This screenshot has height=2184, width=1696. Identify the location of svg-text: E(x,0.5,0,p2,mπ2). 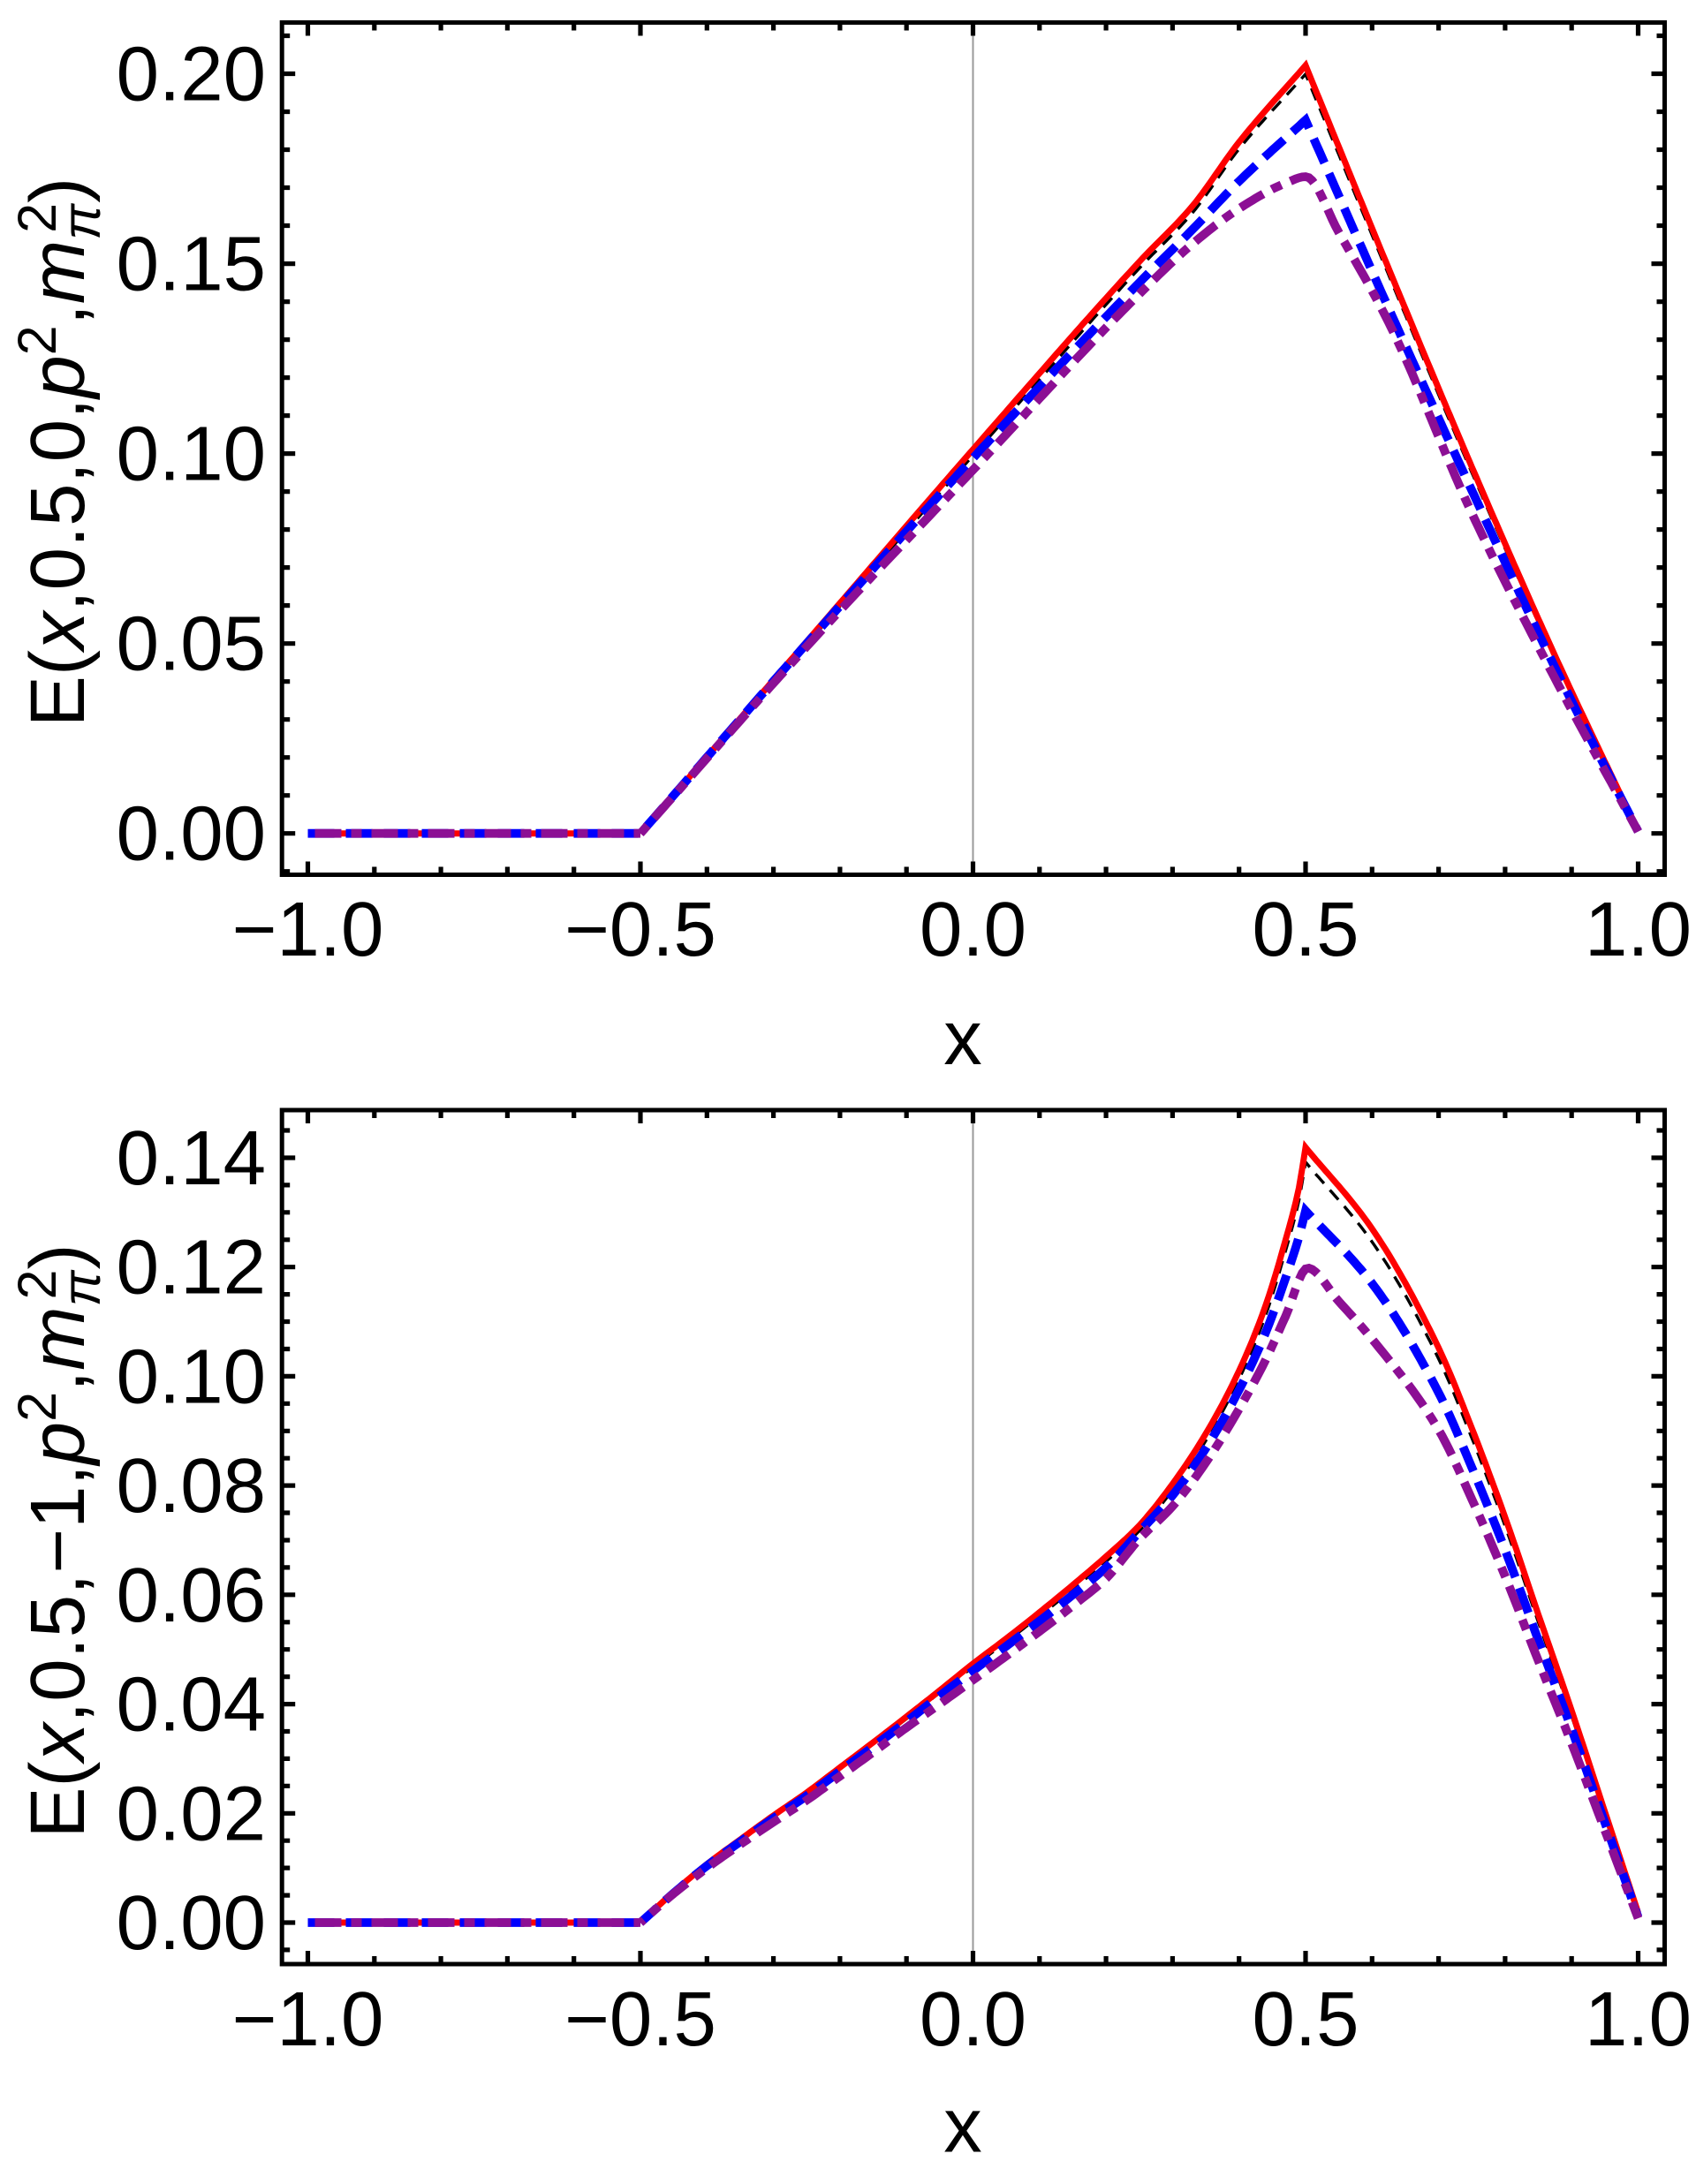
(59, 452).